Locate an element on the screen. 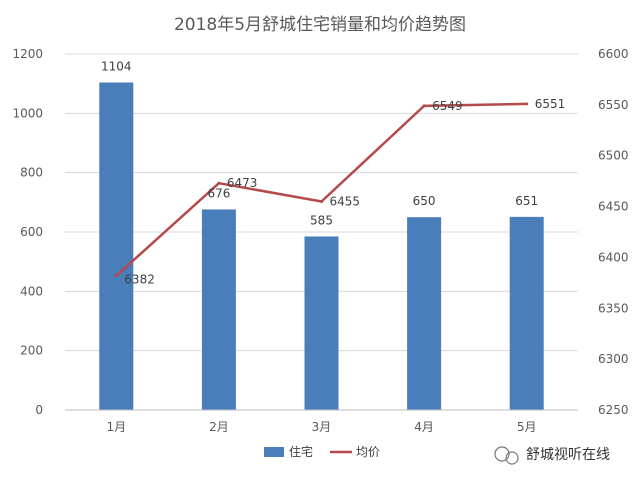 This screenshot has width=640, height=477. y-right-tick-label: 6400 is located at coordinates (613, 257).